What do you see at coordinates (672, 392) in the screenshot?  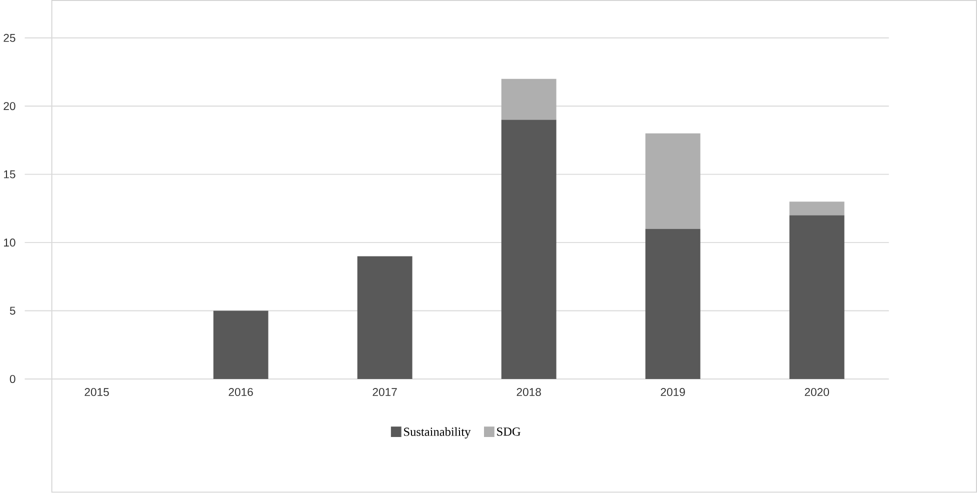 I see `x-tick-label: 2019` at bounding box center [672, 392].